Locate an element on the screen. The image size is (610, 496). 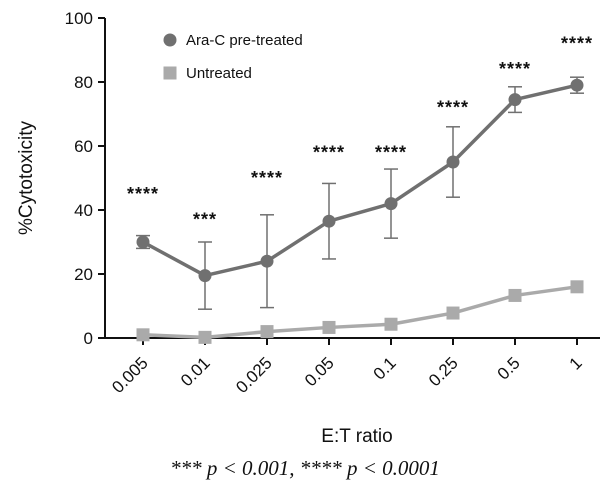
y-tick-label: 80 is located at coordinates (83, 82).